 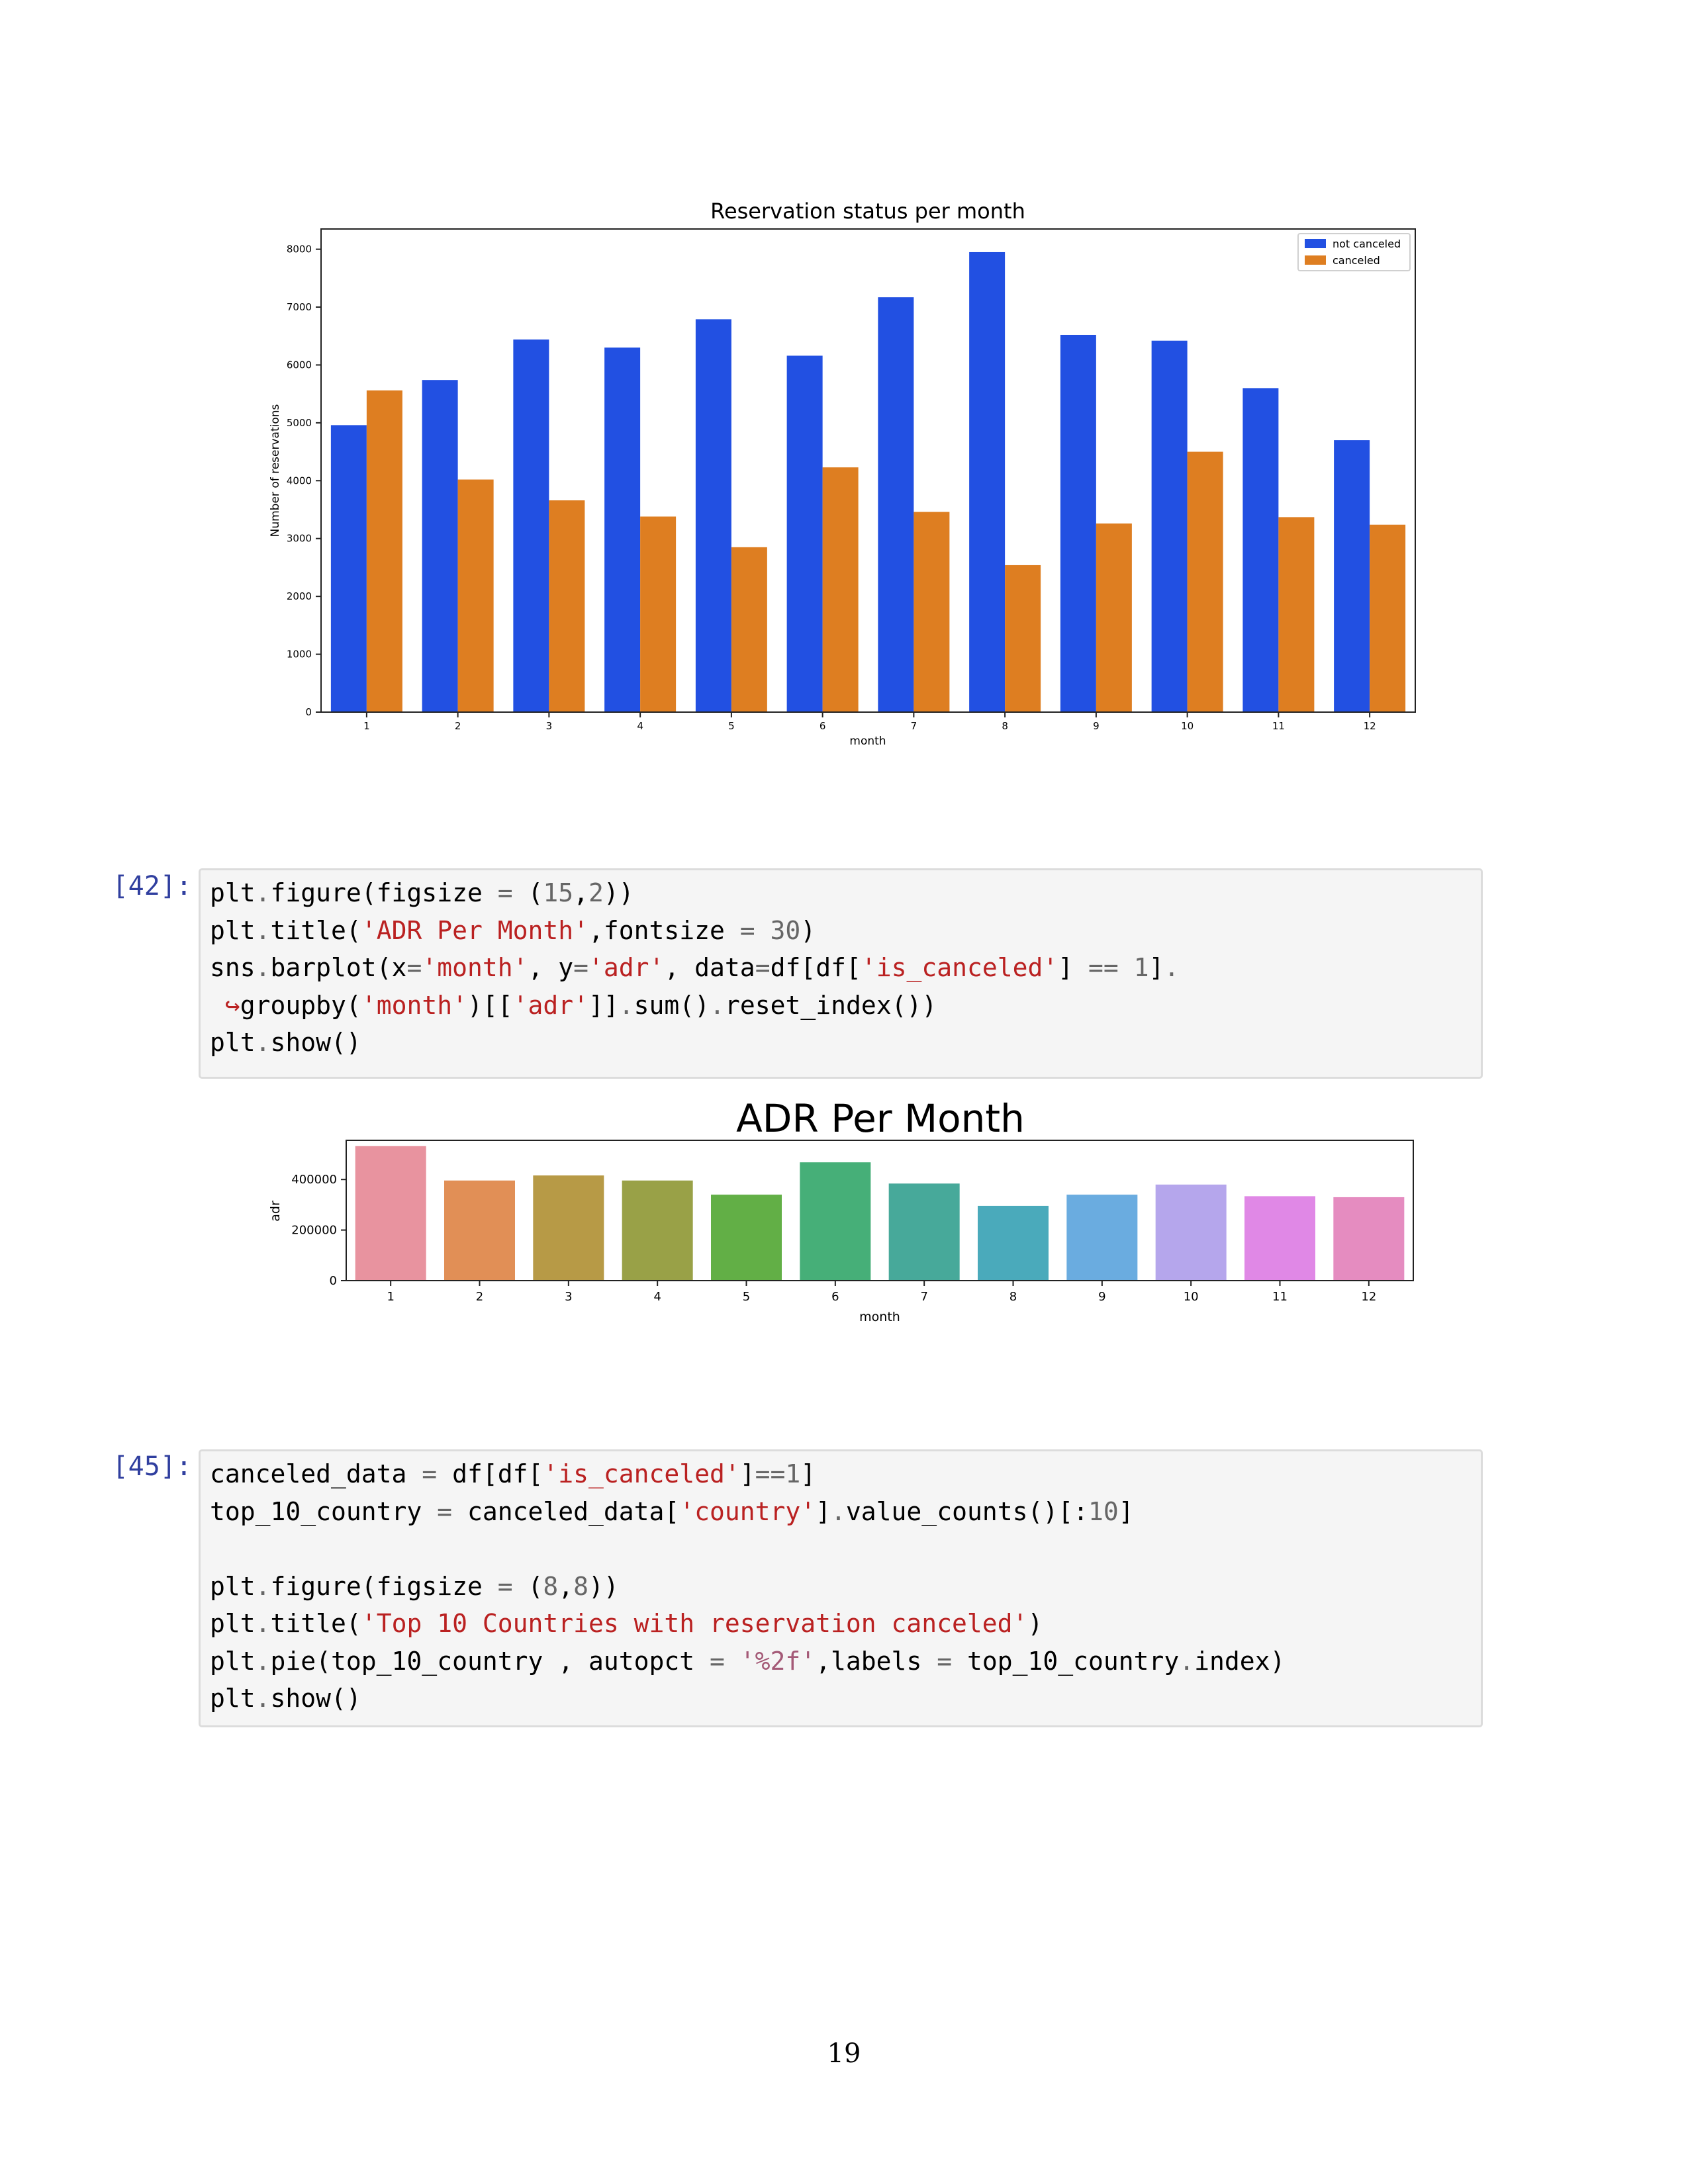 What do you see at coordinates (1103, 1511) in the screenshot?
I see `code-token: 10` at bounding box center [1103, 1511].